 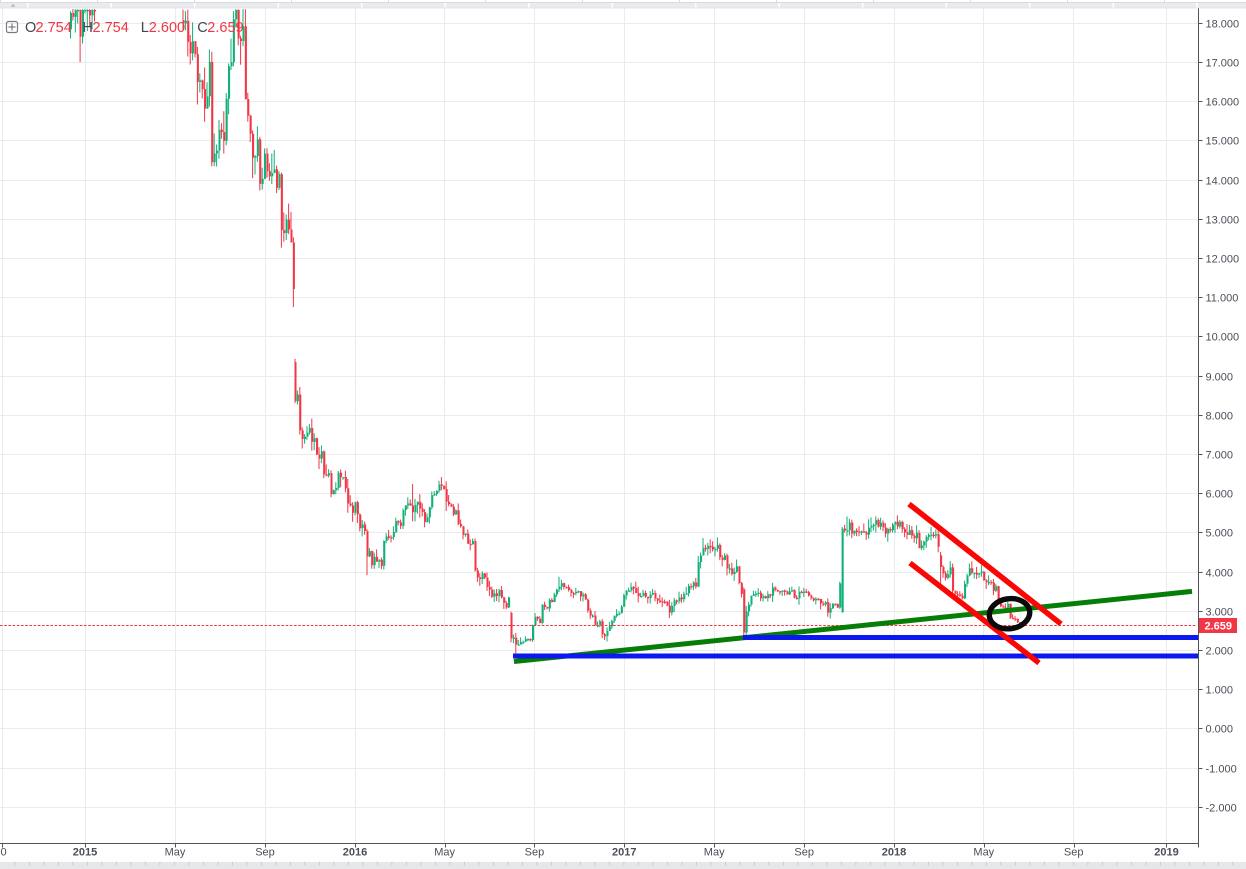 I want to click on svg-text: 3.000, so click(x=1220, y=613).